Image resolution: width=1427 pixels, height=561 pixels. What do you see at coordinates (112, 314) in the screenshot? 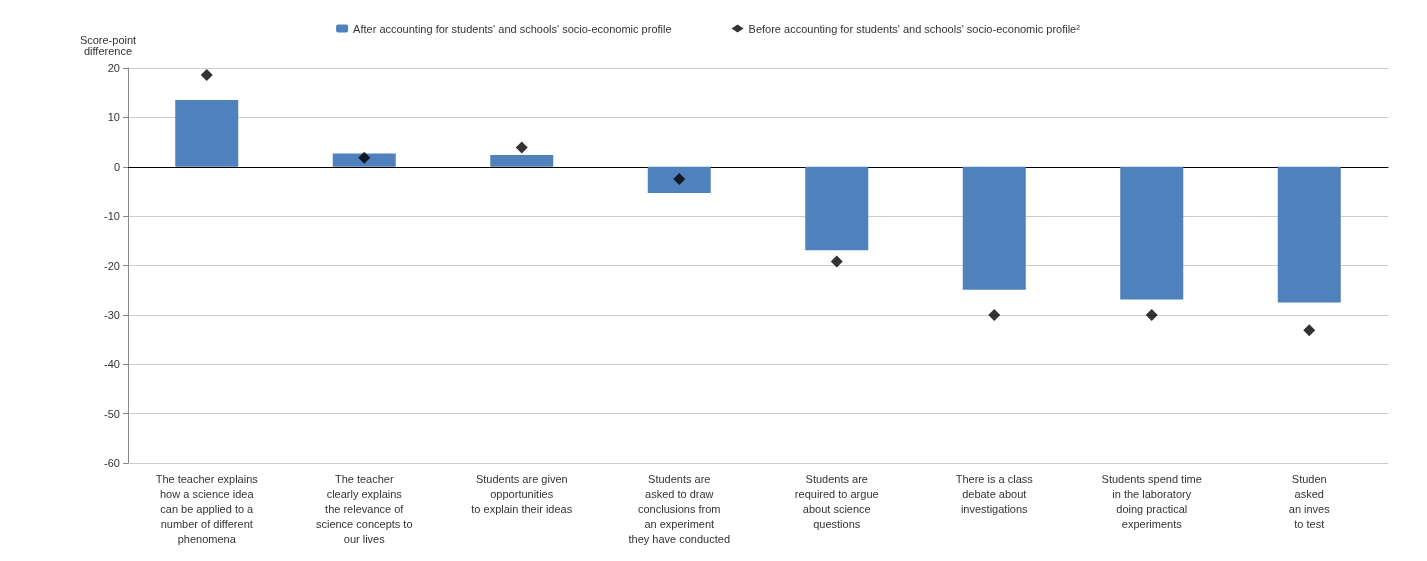
I see `y-tick-label: -30` at bounding box center [112, 314].